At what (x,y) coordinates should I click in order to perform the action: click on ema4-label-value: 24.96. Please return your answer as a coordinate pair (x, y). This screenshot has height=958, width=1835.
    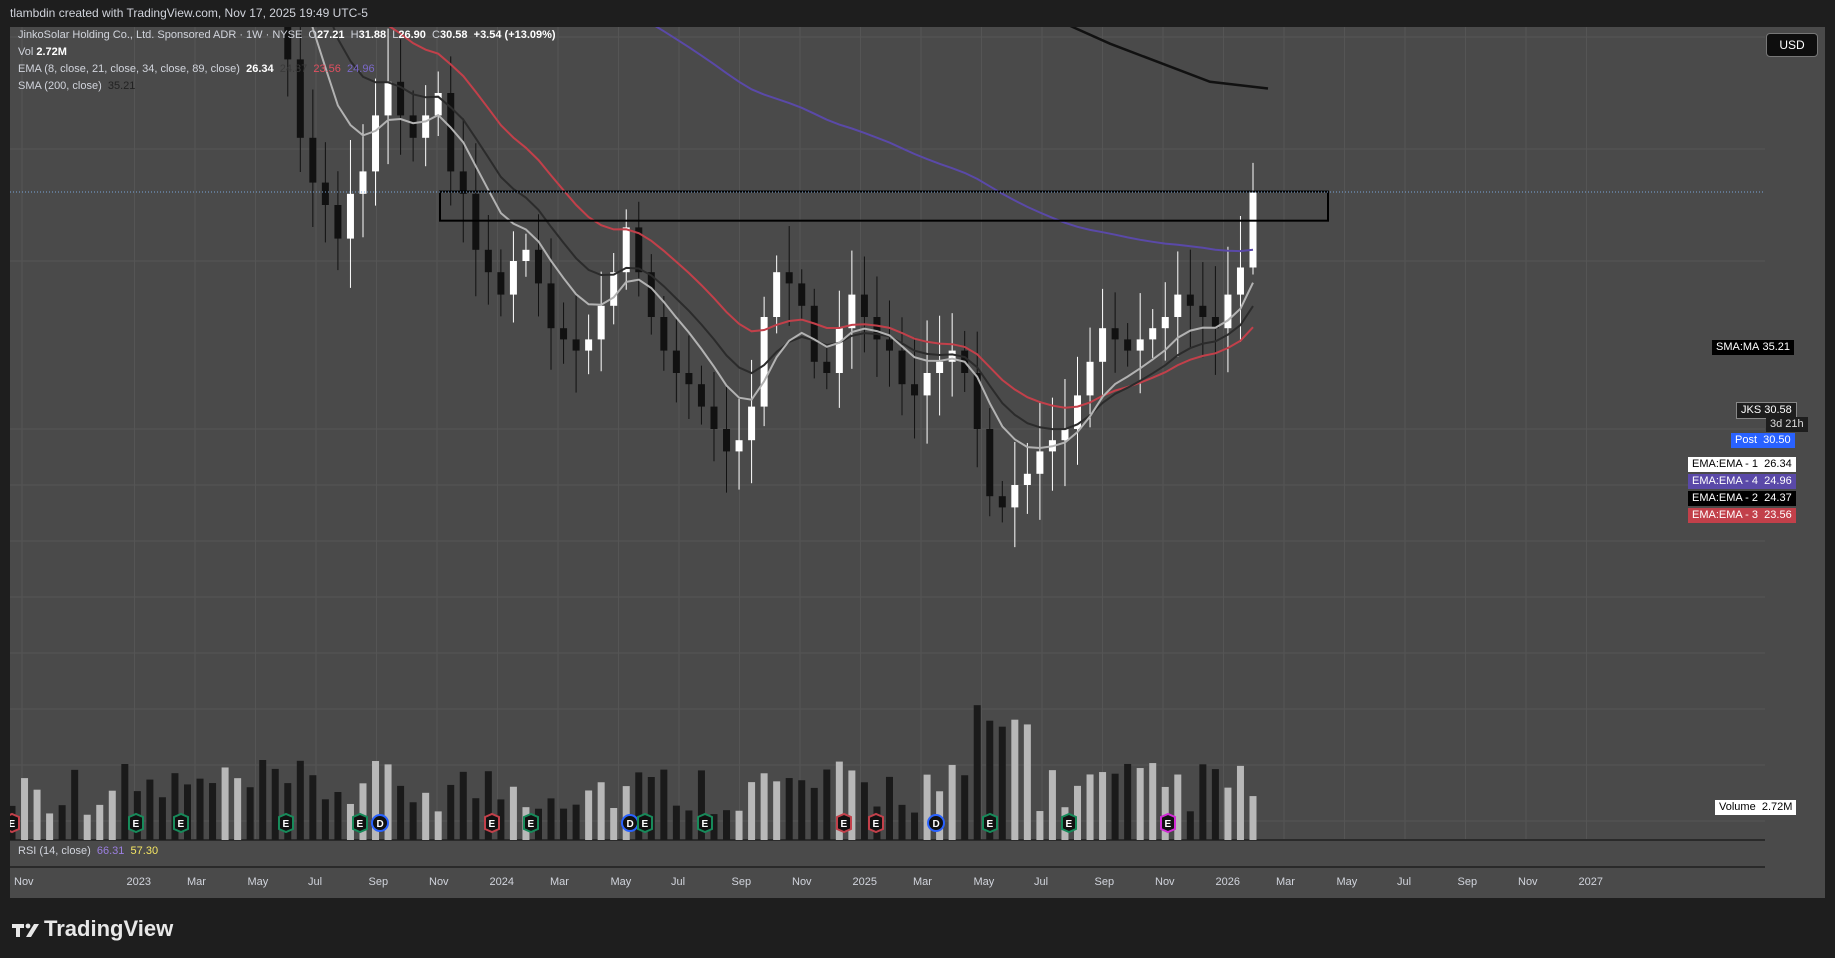
    Looking at the image, I should click on (1778, 481).